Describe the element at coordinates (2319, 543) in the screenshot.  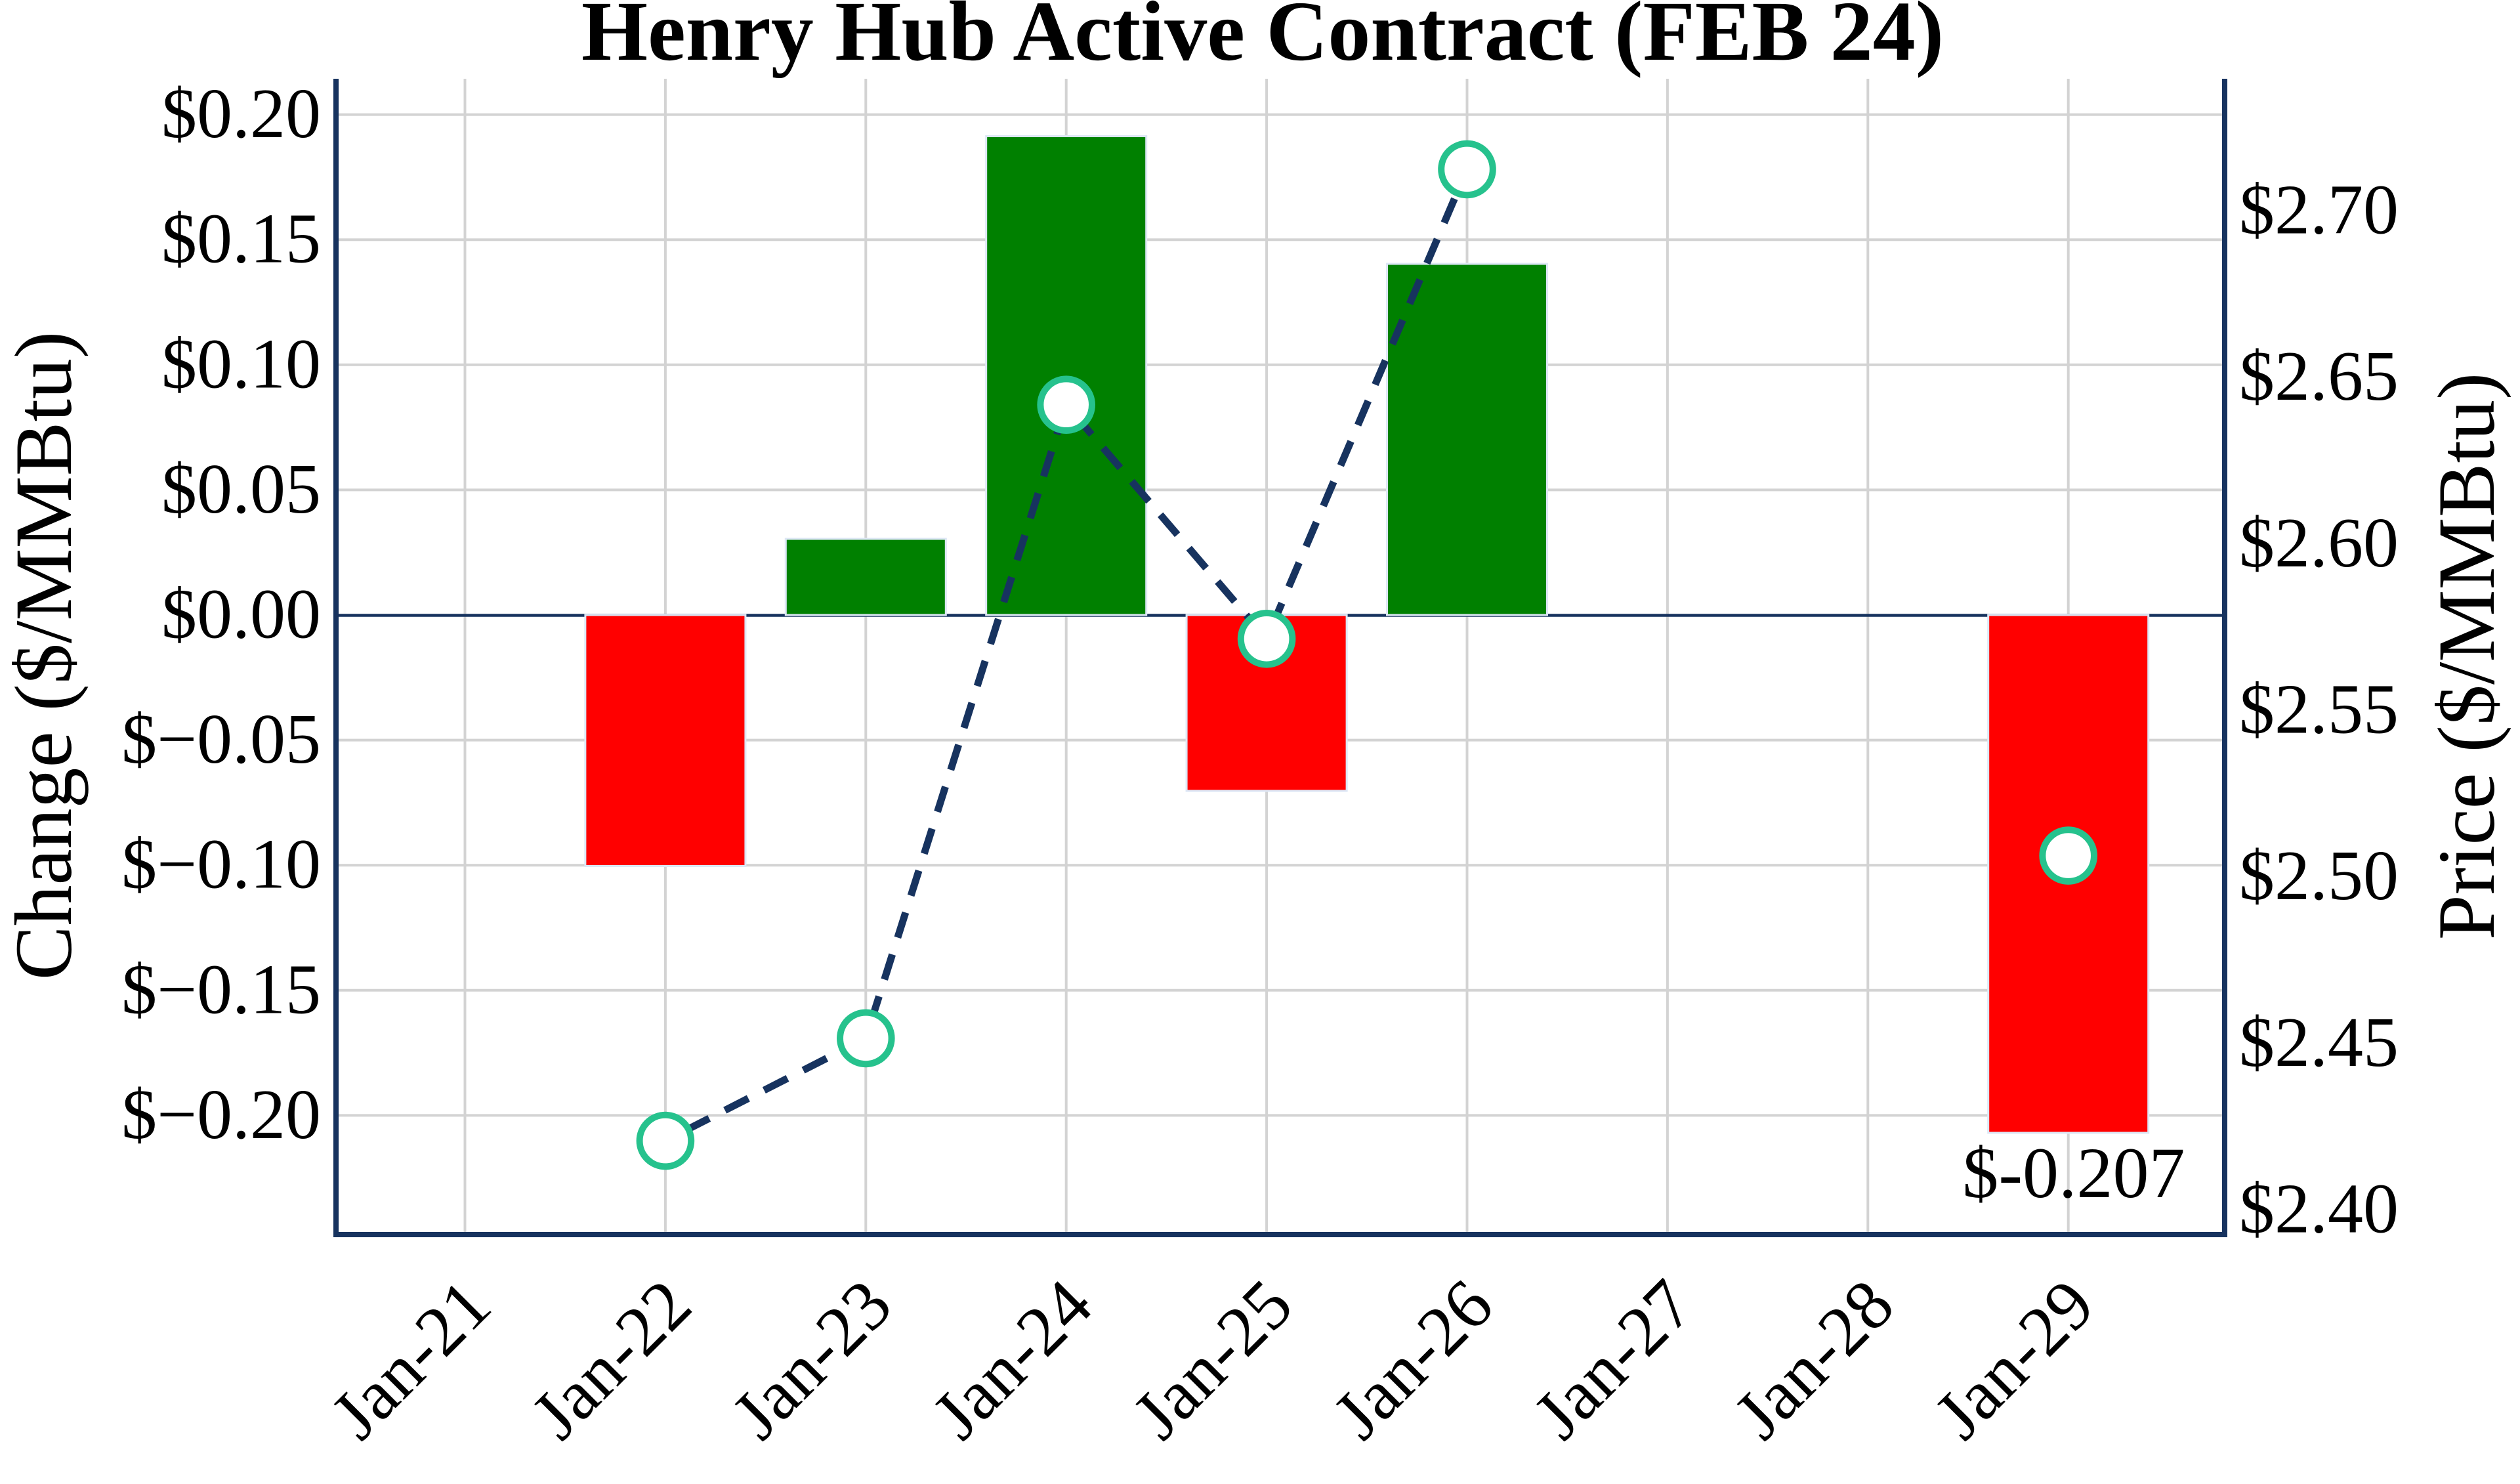
I see `svg-text: $2.60` at that location.